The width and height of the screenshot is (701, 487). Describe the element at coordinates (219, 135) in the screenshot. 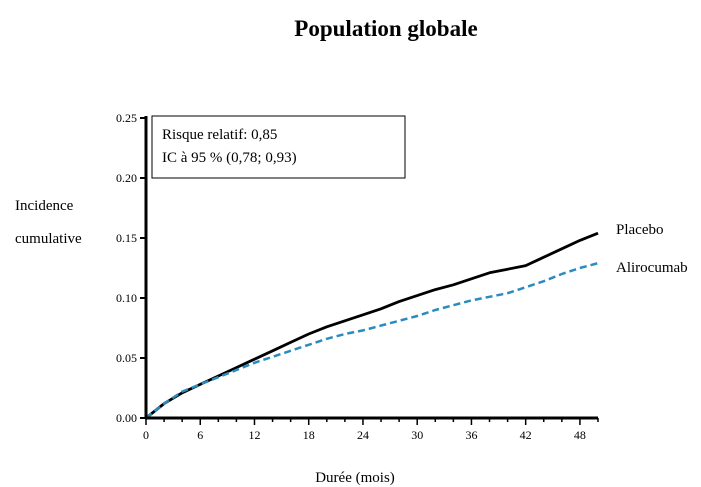

I see `annotation-line-risk: Risque relatif: 0,85` at that location.